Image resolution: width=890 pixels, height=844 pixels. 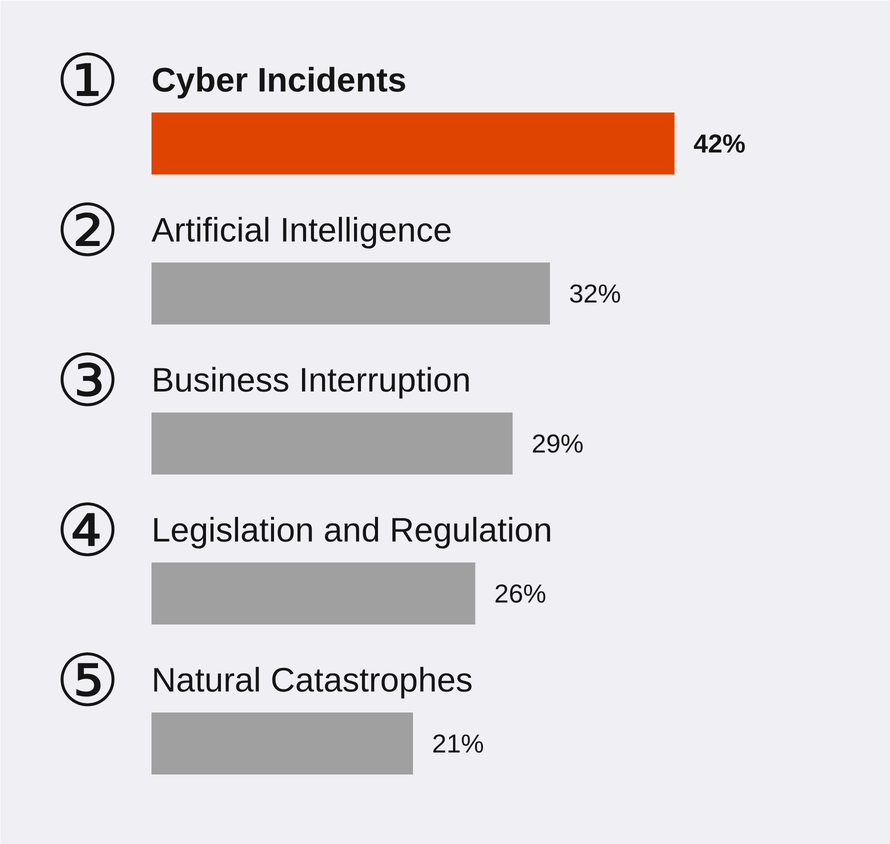 What do you see at coordinates (87, 230) in the screenshot?
I see `text: ②` at bounding box center [87, 230].